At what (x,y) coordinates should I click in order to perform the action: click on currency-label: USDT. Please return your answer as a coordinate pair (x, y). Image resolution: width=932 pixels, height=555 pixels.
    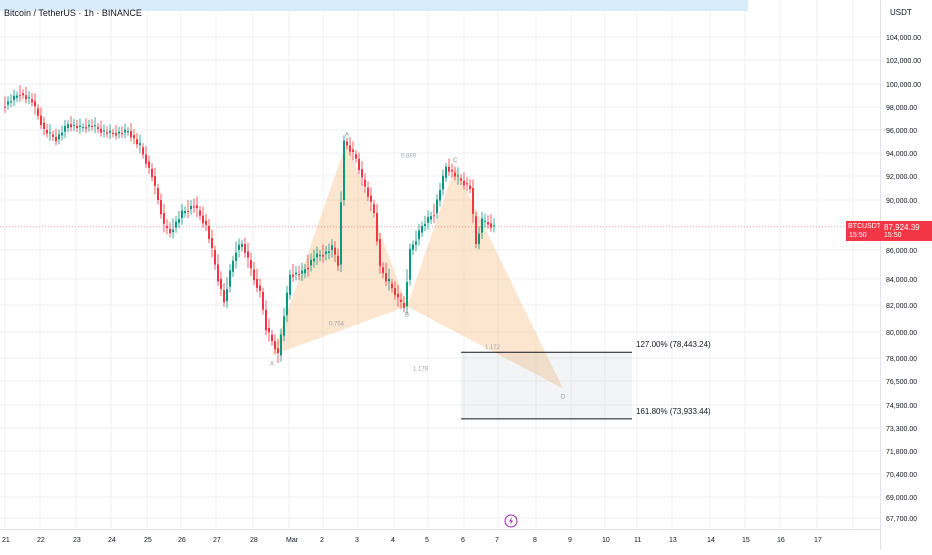
    Looking at the image, I should click on (901, 12).